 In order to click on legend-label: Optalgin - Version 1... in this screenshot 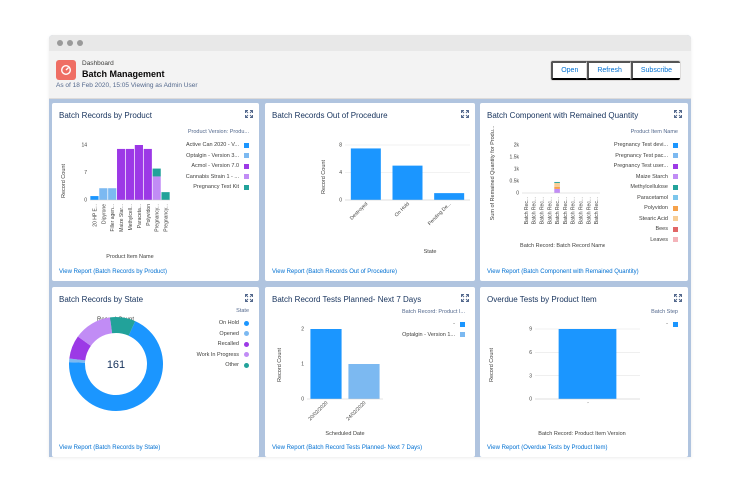, I will do `click(428, 334)`.